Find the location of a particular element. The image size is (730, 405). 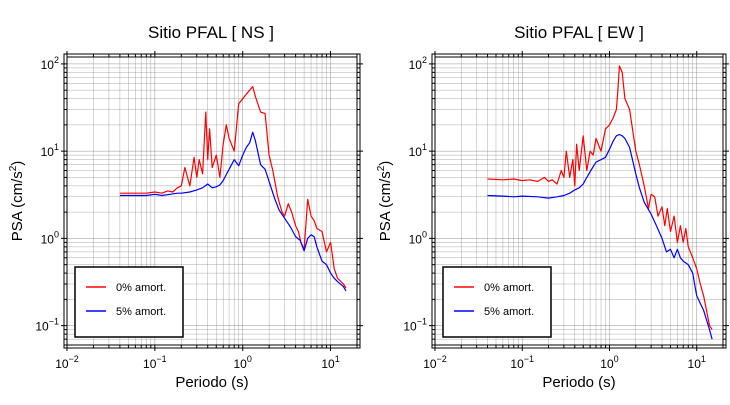

chart-title: Sitio PFAL [ EW ] is located at coordinates (579, 32).